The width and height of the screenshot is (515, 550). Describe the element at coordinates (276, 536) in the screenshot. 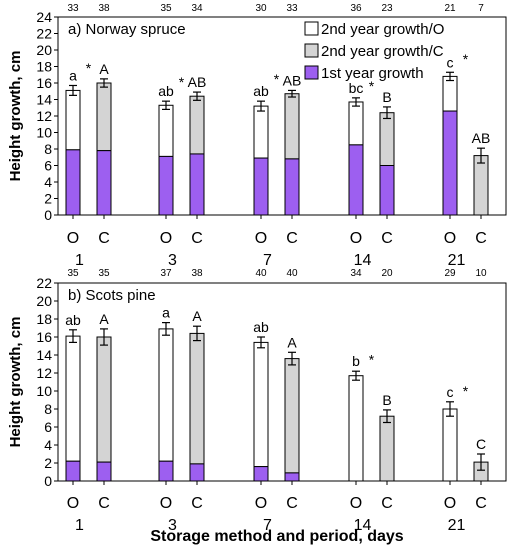

I see `x-axis-label: Storage method and period, days` at that location.